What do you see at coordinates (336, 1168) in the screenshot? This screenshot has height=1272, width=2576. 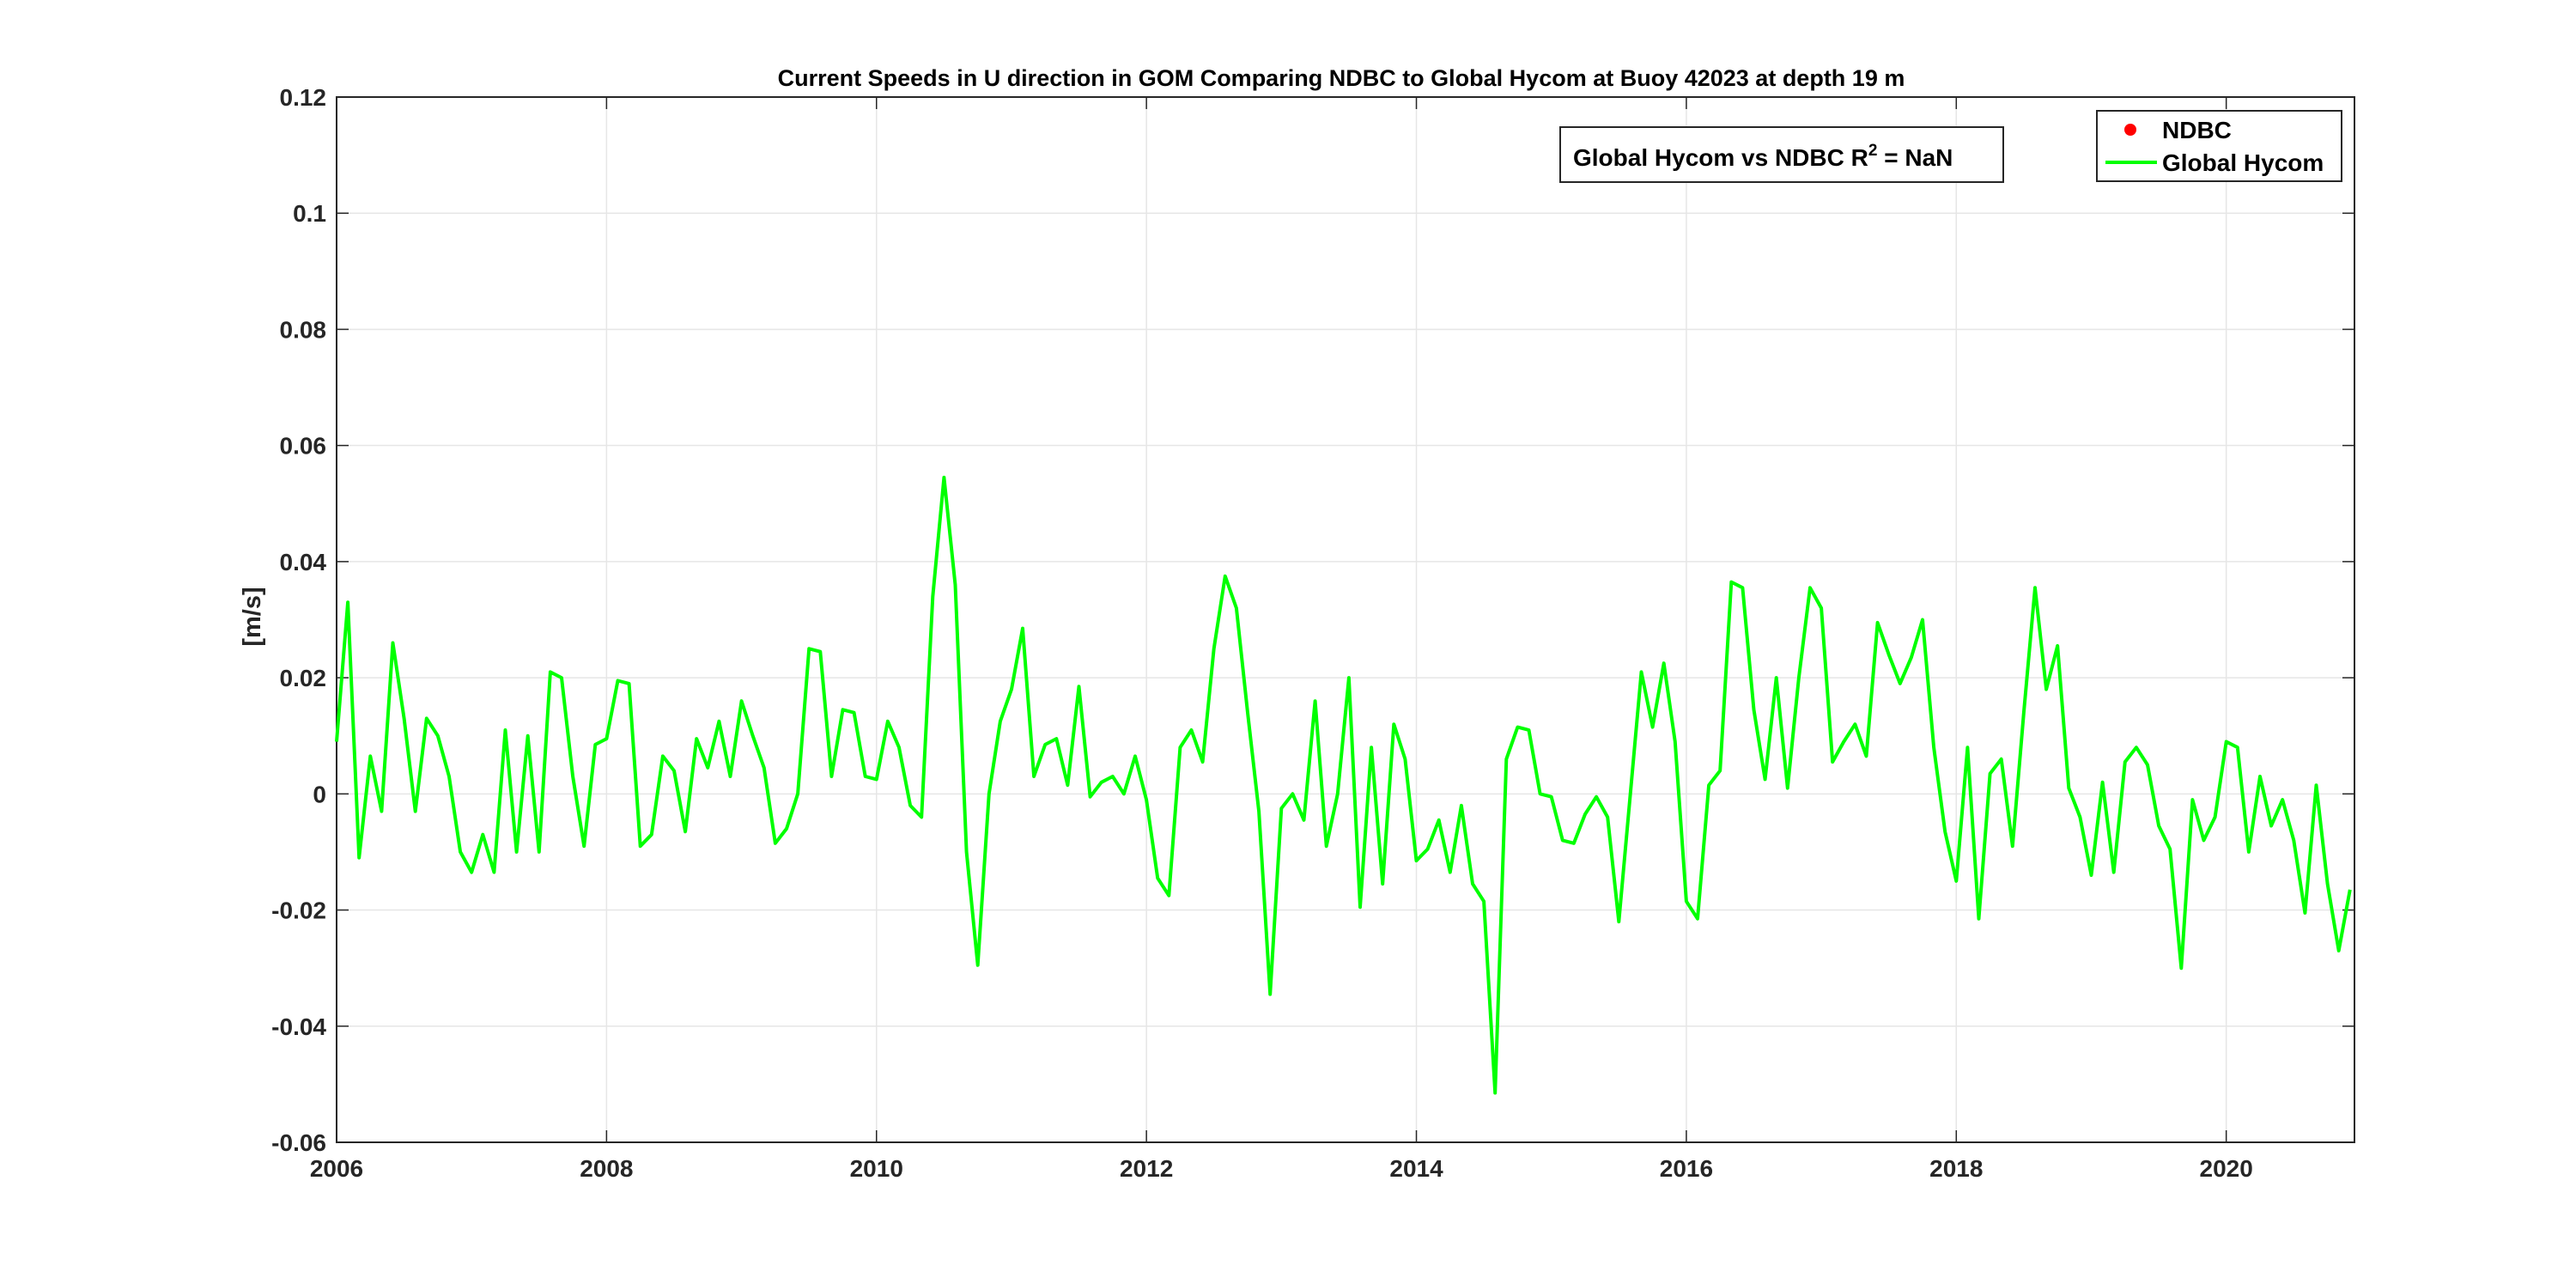 I see `x-tick-label: 2006` at bounding box center [336, 1168].